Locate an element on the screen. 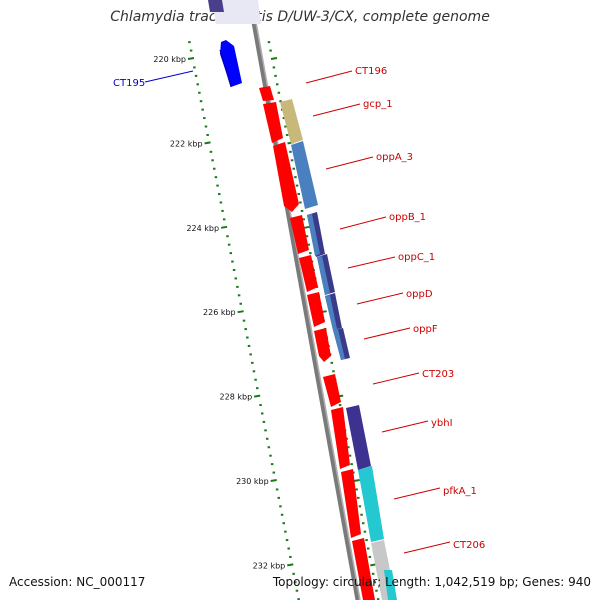  gene-label-ct195: CT195 is located at coordinates (129, 83).